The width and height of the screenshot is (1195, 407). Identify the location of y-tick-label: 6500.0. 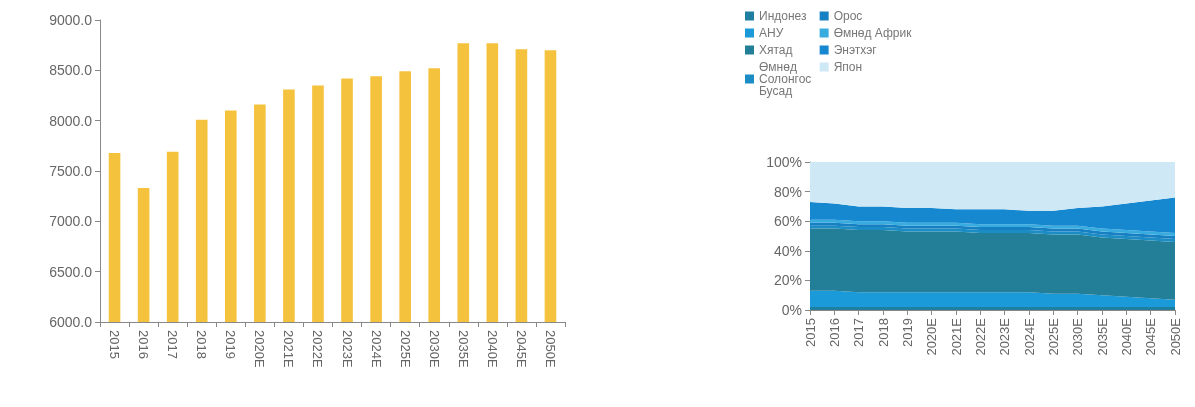
(71, 271).